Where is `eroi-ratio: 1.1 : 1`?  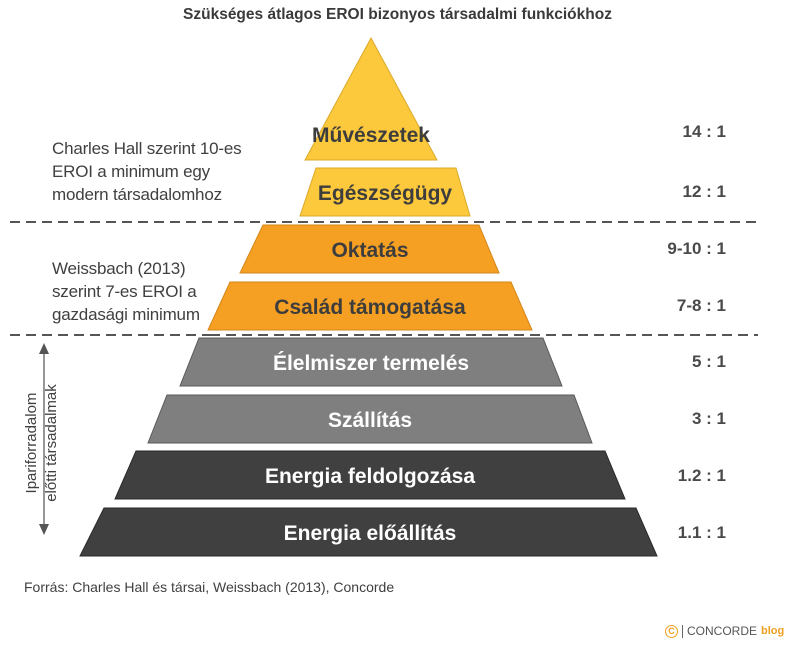 eroi-ratio: 1.1 : 1 is located at coordinates (701, 532).